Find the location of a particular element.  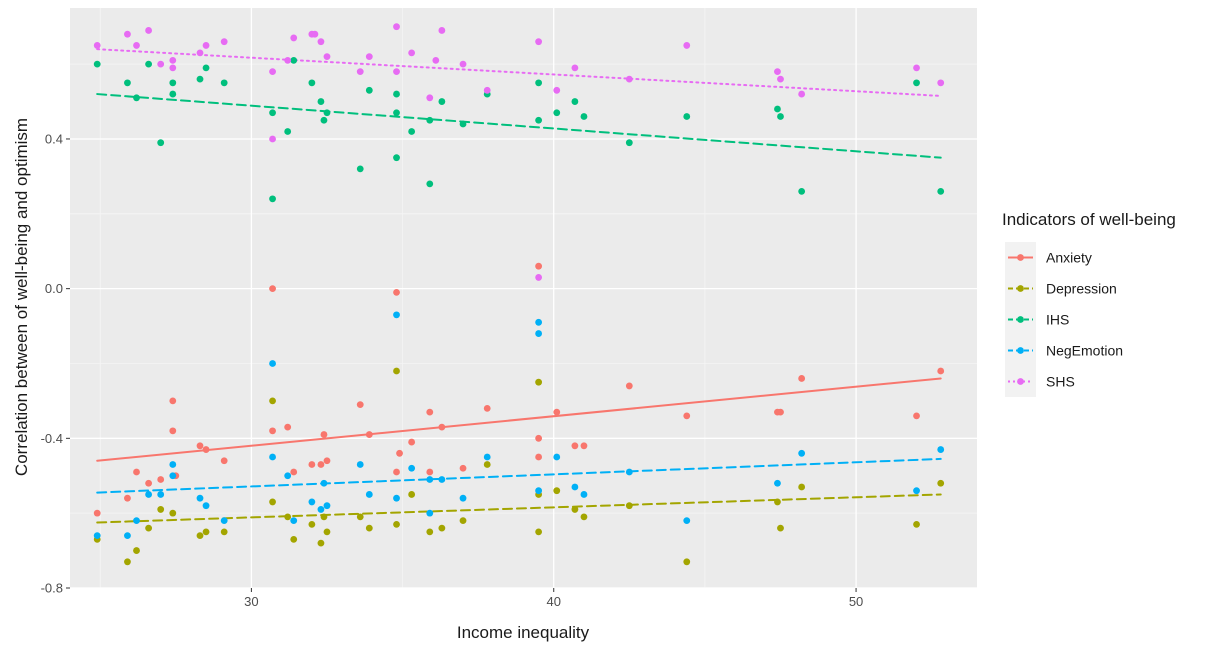

y-tick-label: -0.8 is located at coordinates (52, 588).